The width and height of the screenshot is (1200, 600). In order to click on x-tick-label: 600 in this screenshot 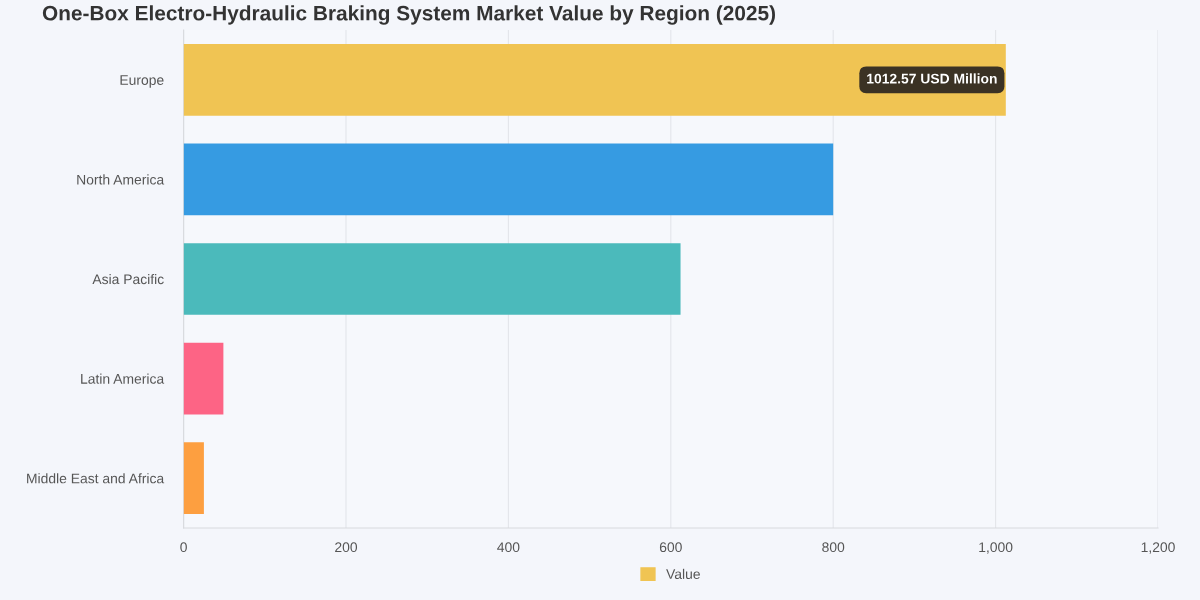, I will do `click(670, 547)`.